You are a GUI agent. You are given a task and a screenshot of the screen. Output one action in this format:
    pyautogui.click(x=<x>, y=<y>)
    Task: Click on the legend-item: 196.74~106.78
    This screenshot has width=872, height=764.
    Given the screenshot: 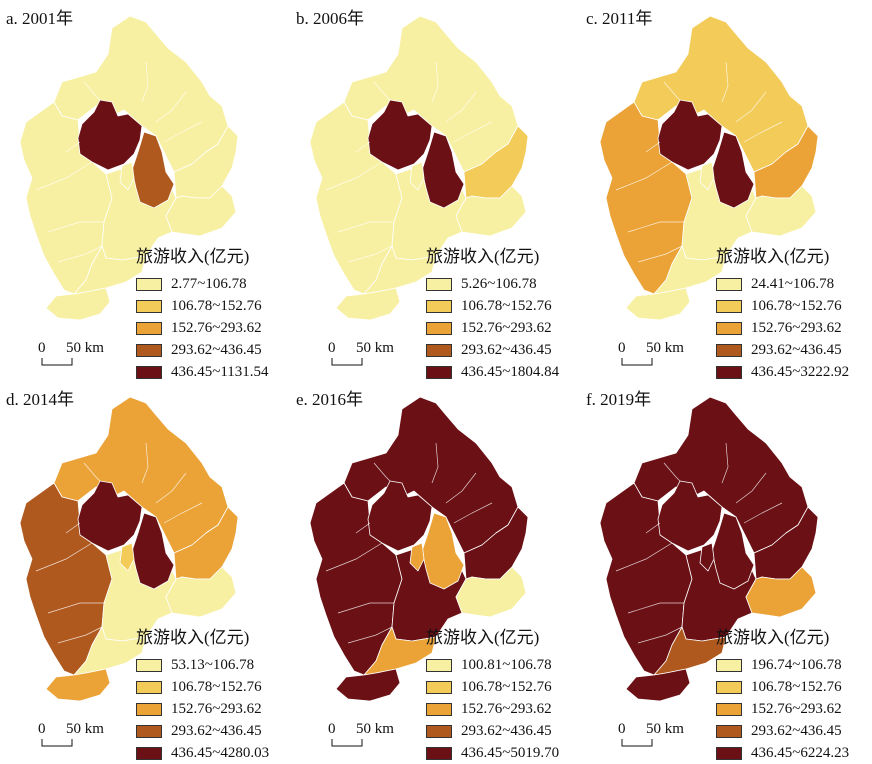 What is the action you would take?
    pyautogui.click(x=782, y=665)
    